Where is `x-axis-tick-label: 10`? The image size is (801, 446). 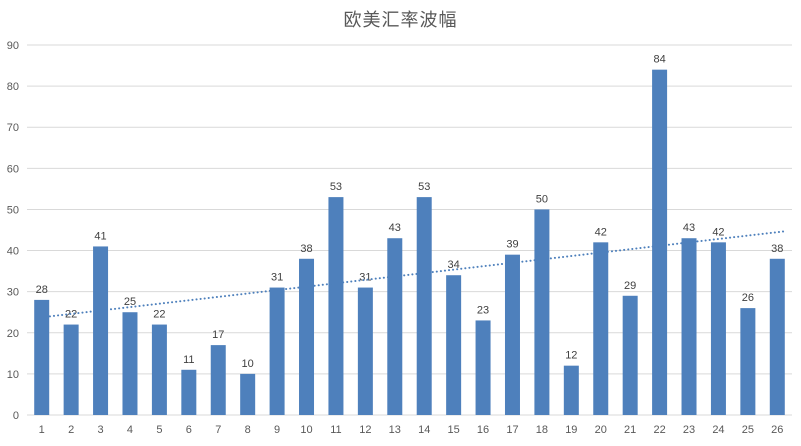 x-axis-tick-label: 10 is located at coordinates (306, 430).